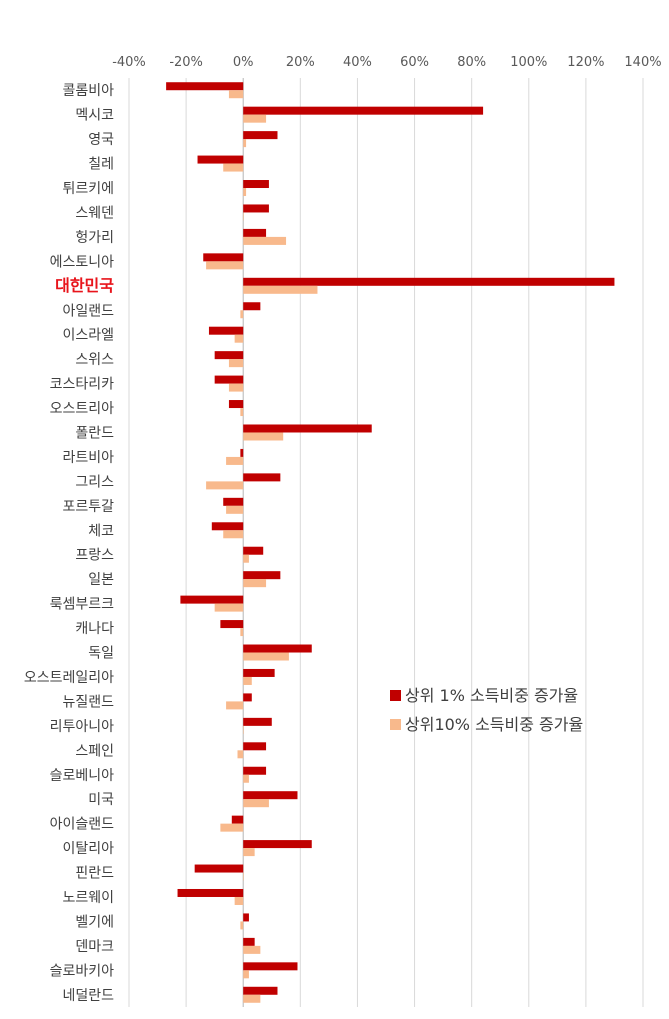 The width and height of the screenshot is (669, 1019). Describe the element at coordinates (94, 360) in the screenshot. I see `category-label: 스위스` at that location.